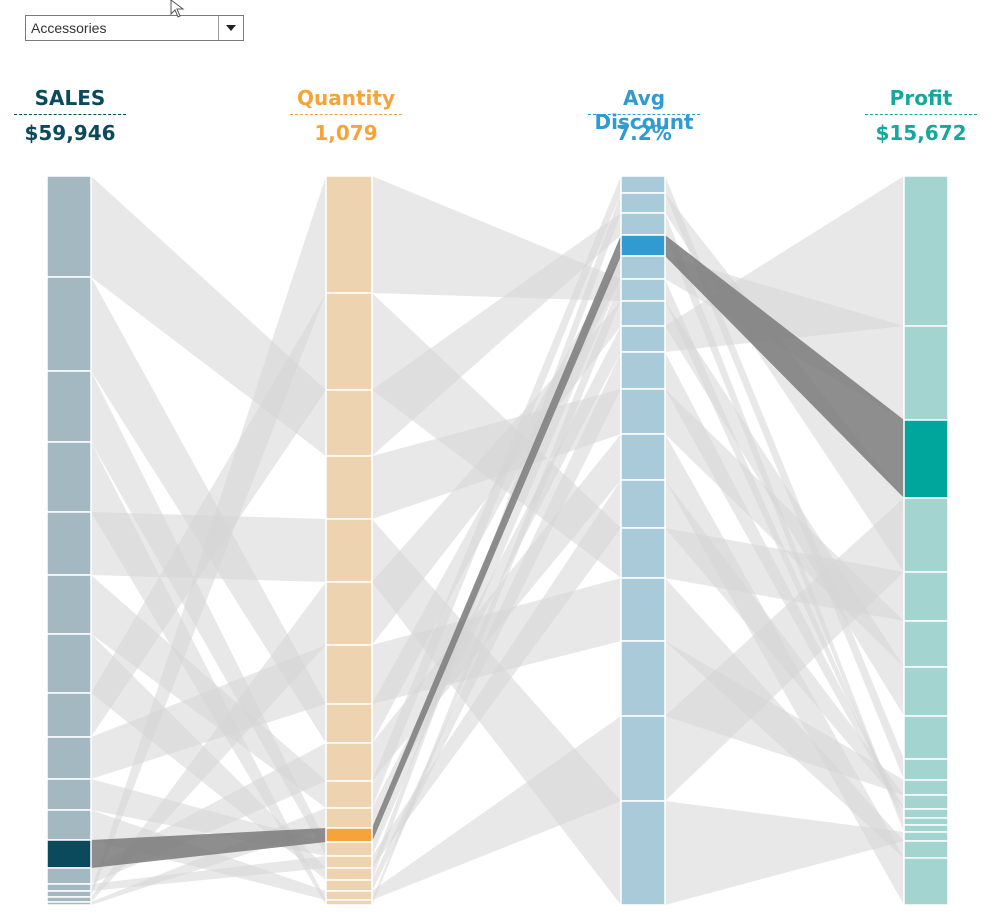  What do you see at coordinates (346, 133) in the screenshot?
I see `measure-value: 1,079` at bounding box center [346, 133].